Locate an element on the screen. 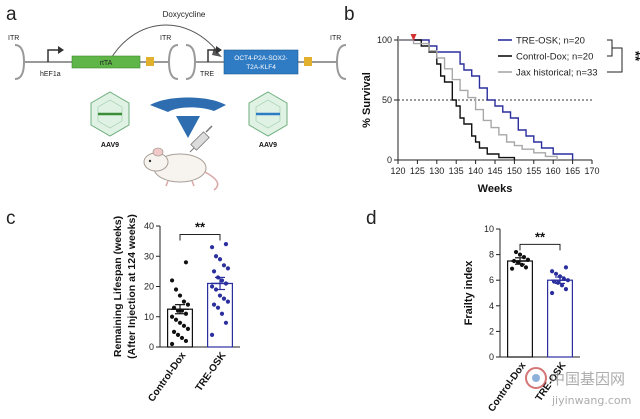 Image resolution: width=640 pixels, height=419 pixels. watermark: 中国基因网 jiyinwang.com is located at coordinates (578, 387).